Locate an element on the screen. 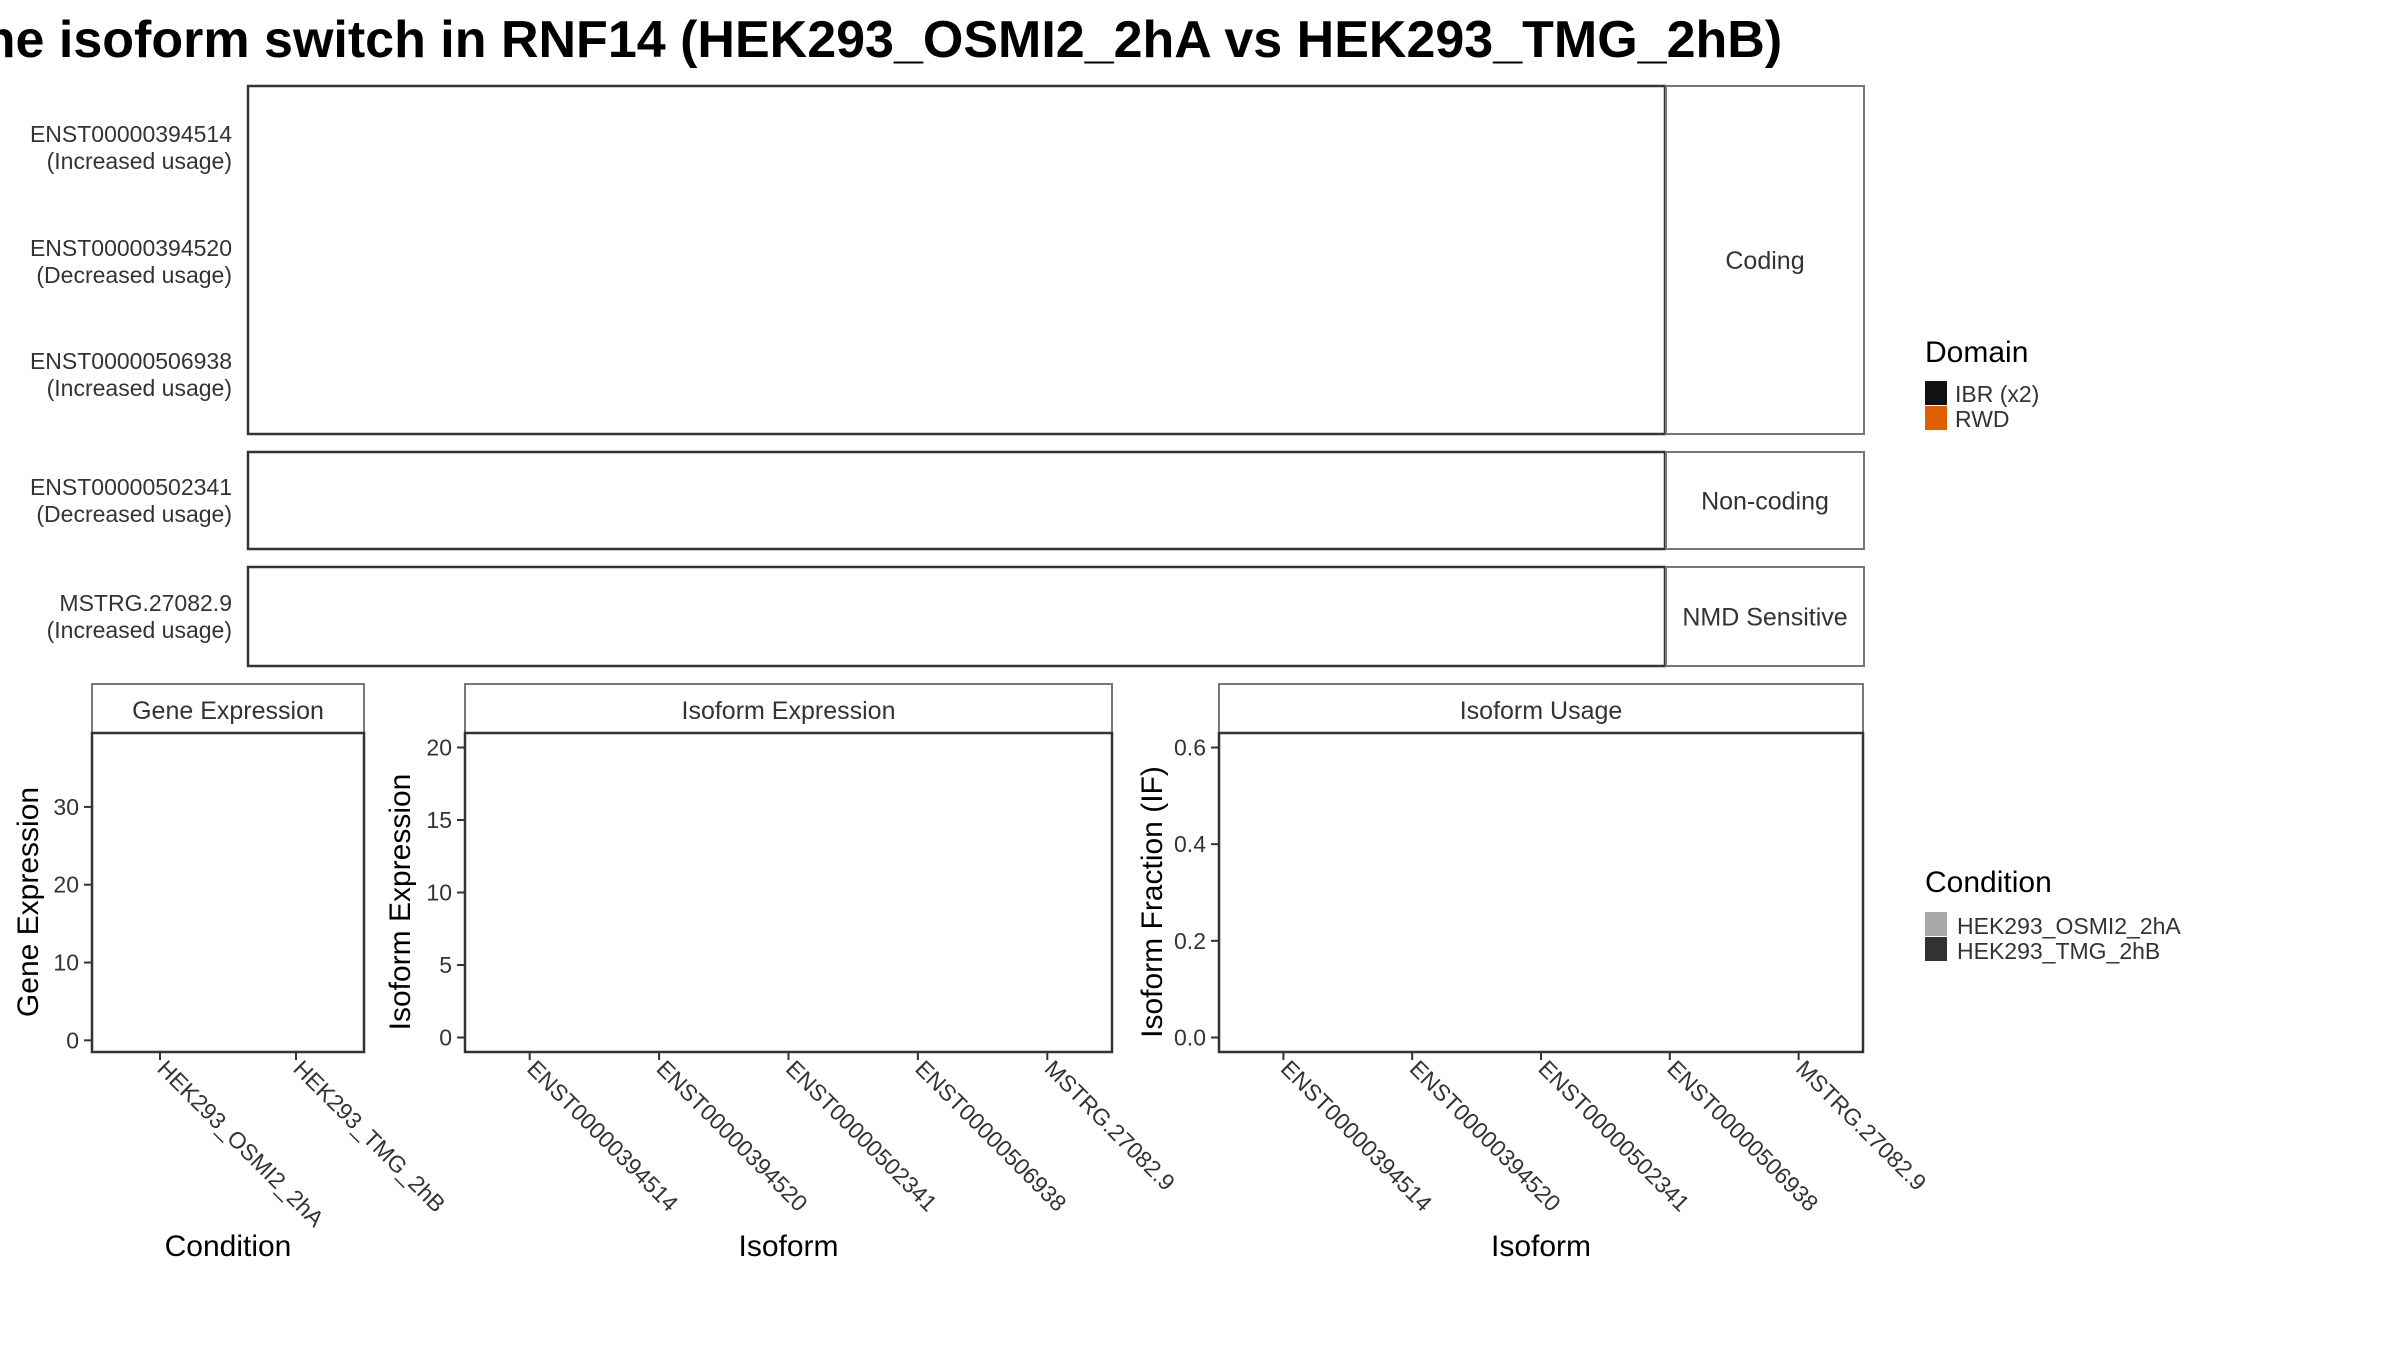 The image size is (2400, 1350). legend-key-tmg is located at coordinates (1936, 949).